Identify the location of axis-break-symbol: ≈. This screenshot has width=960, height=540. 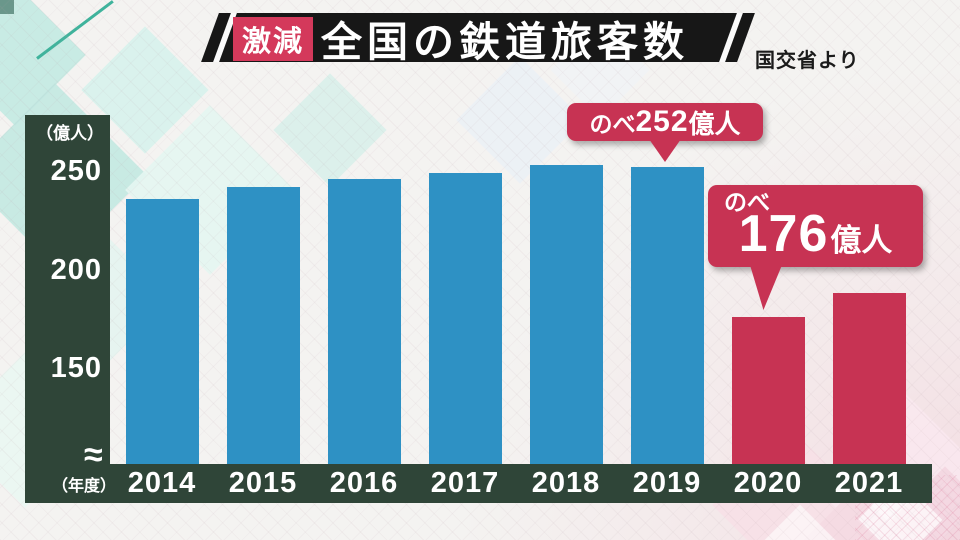
(93, 455).